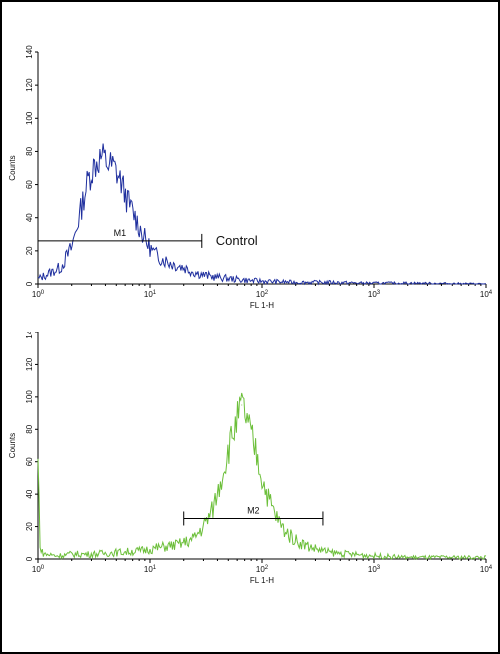  I want to click on control-annotation: Control, so click(237, 240).